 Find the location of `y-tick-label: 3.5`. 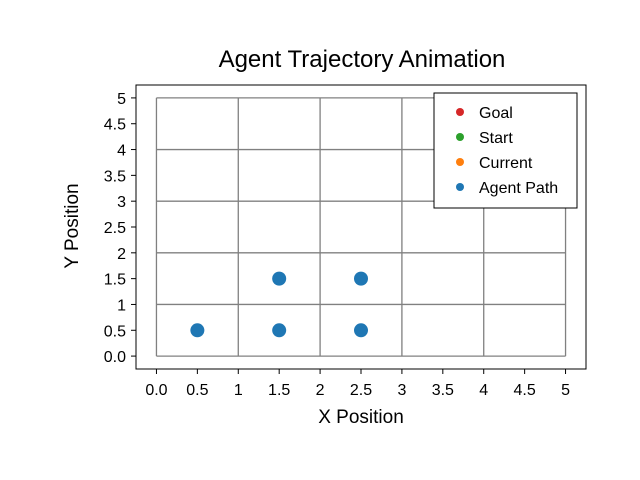

y-tick-label: 3.5 is located at coordinates (115, 176).